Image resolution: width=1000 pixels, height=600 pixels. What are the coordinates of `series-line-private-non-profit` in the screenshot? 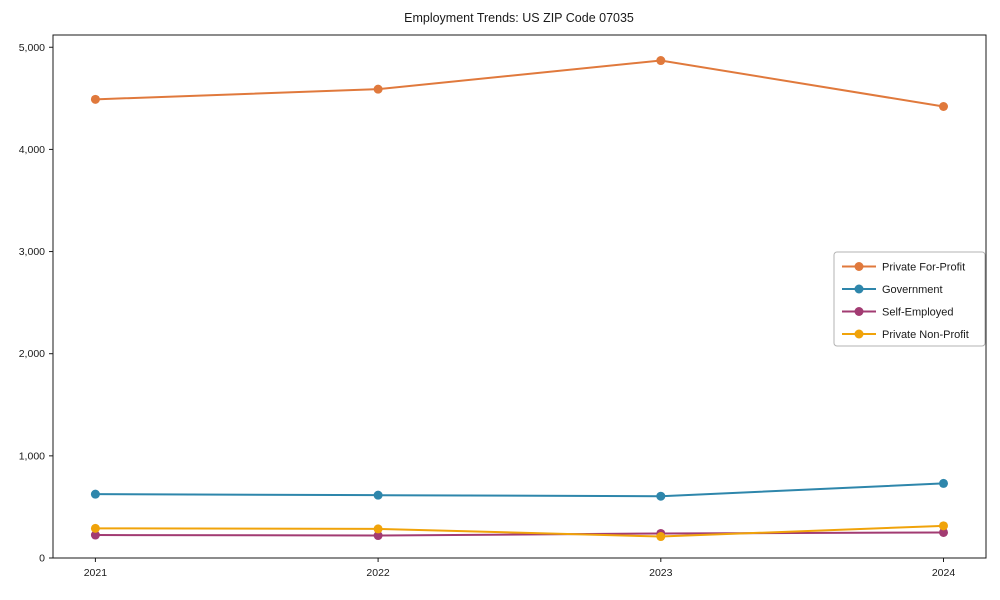 It's located at (519, 531).